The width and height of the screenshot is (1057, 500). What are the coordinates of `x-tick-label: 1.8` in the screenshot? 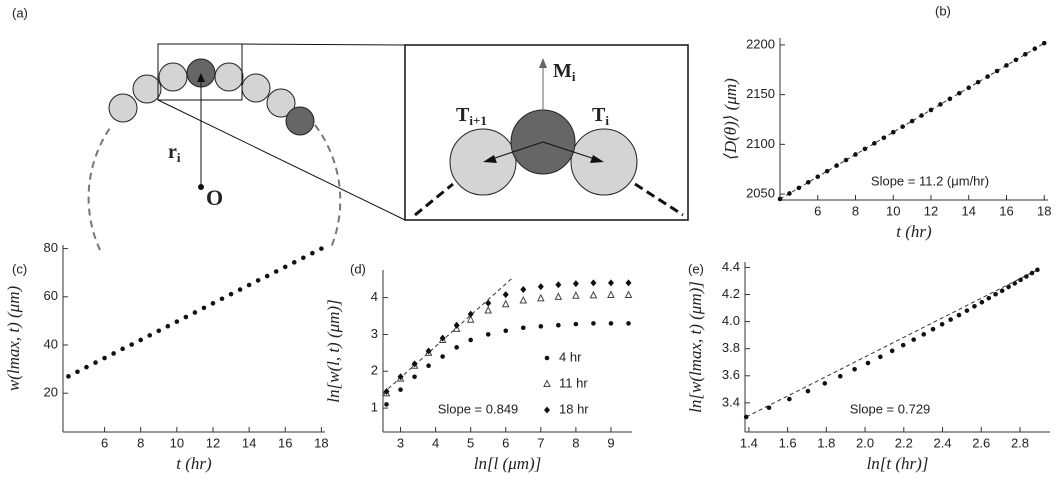 It's located at (826, 442).